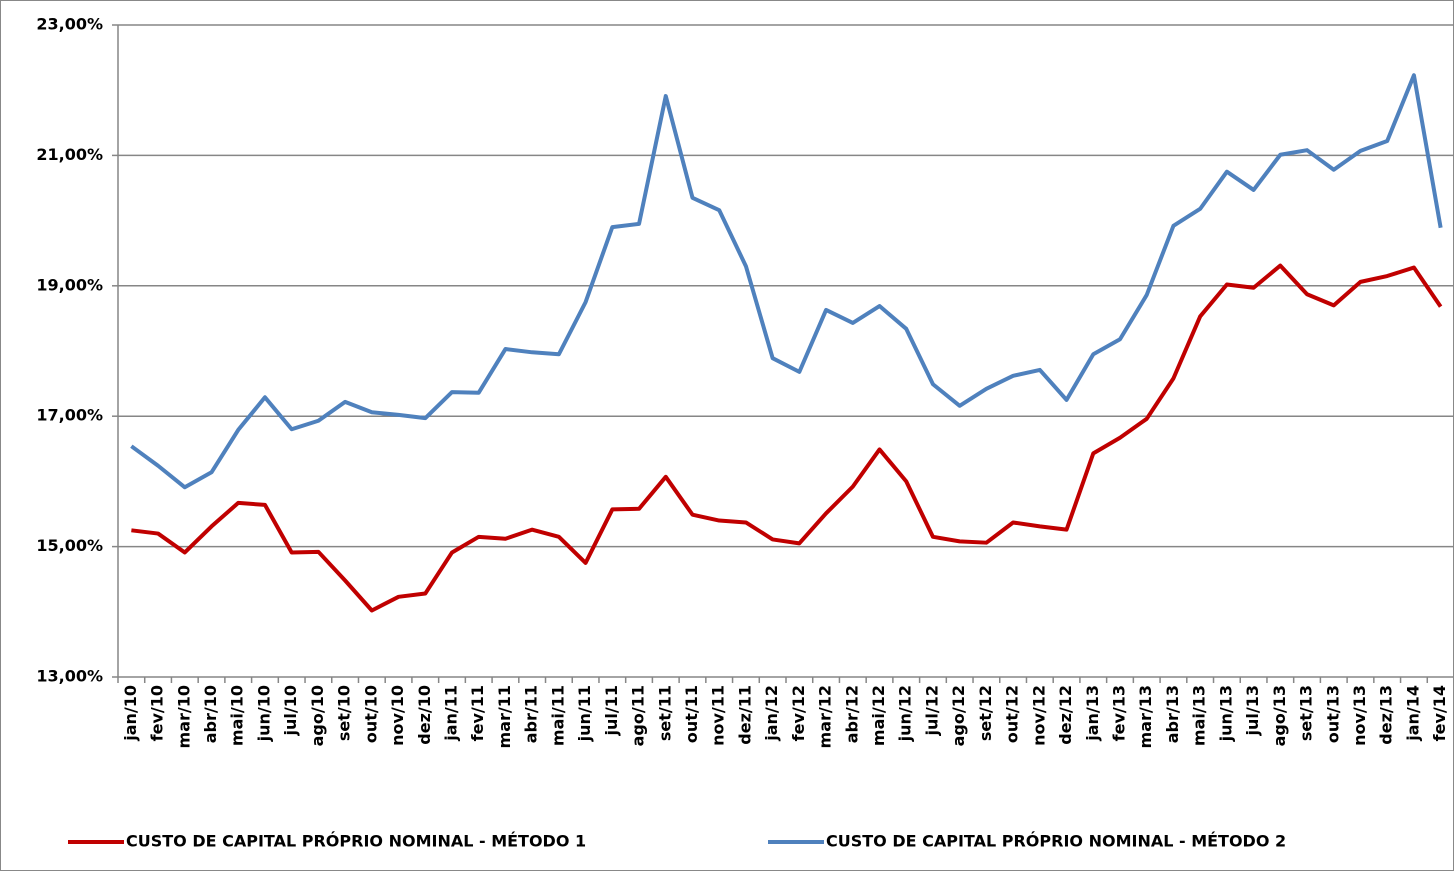 The width and height of the screenshot is (1454, 871). Describe the element at coordinates (1225, 713) in the screenshot. I see `x-tick-label: jun/13` at that location.